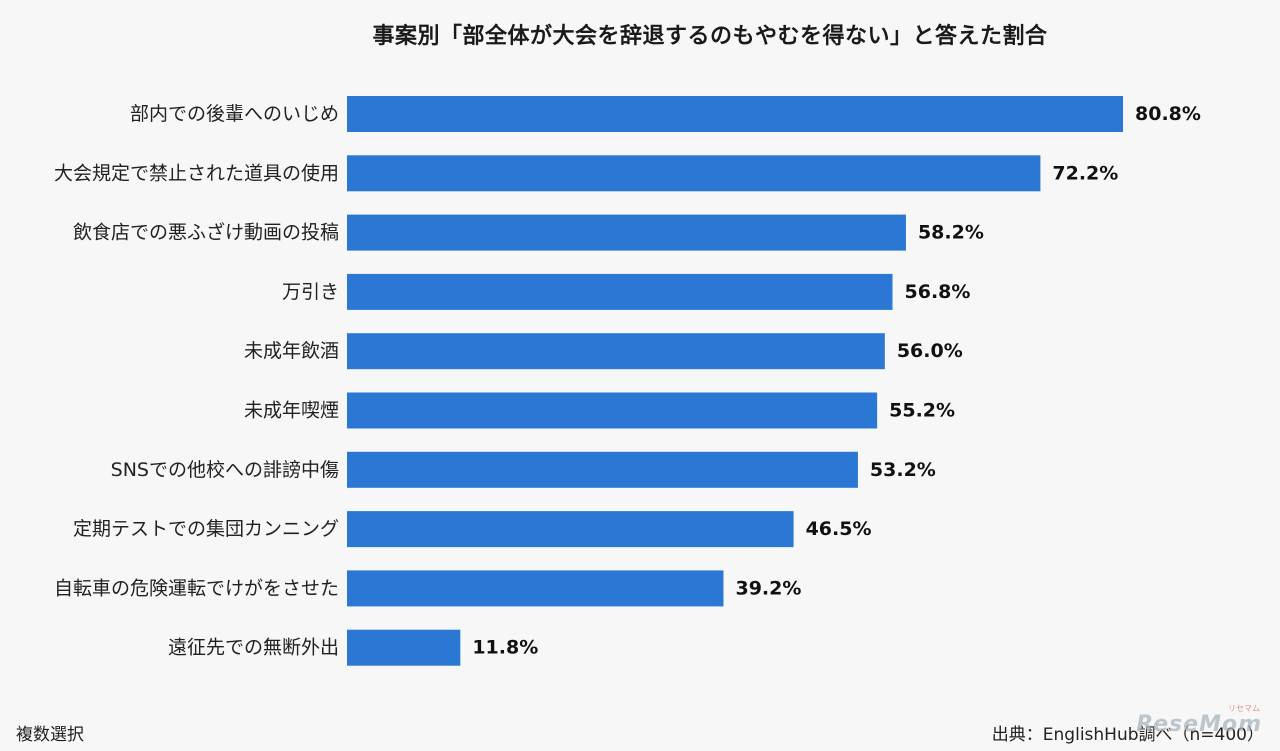 The width and height of the screenshot is (1280, 751). I want to click on category-label: 大会規定で禁止された道具の使用, so click(196, 173).